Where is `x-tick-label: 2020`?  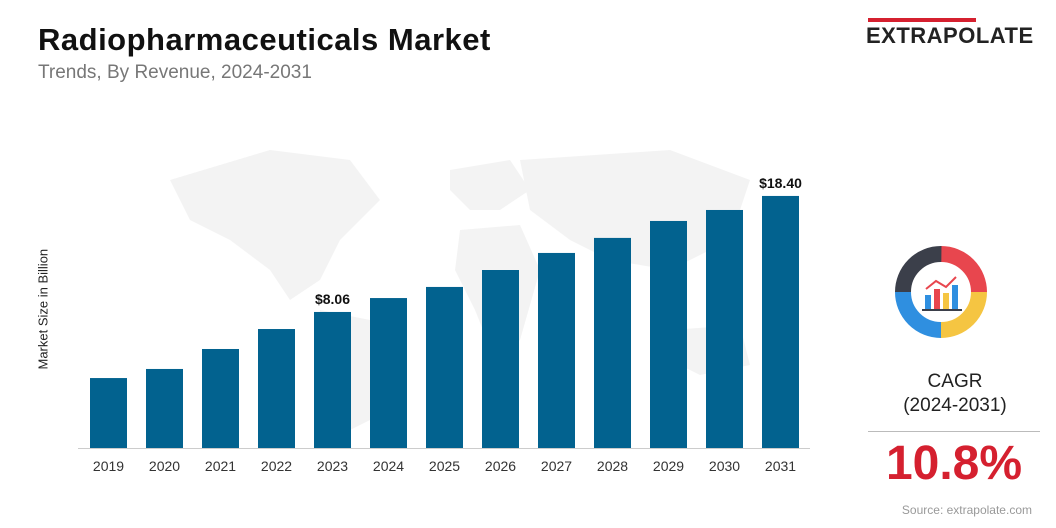 x-tick-label: 2020 is located at coordinates (164, 466).